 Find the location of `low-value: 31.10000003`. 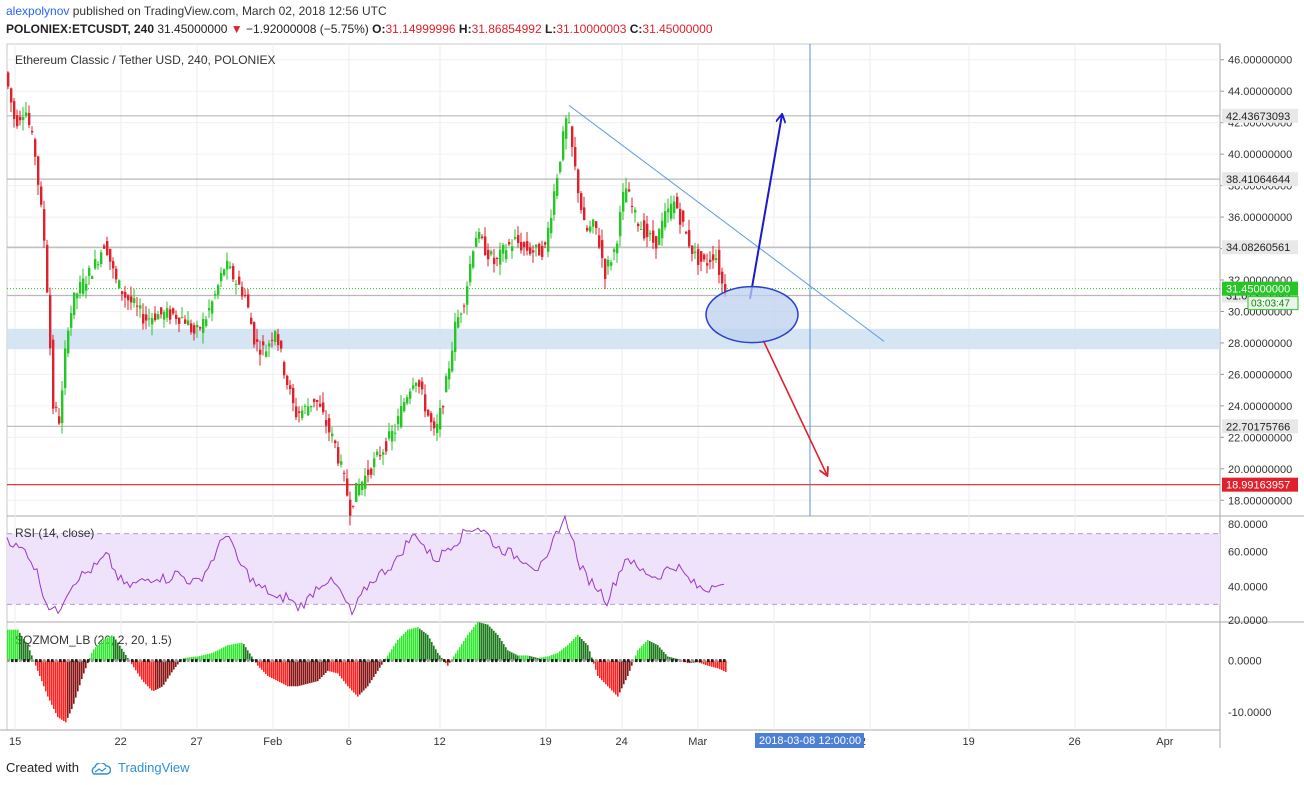

low-value: 31.10000003 is located at coordinates (591, 29).